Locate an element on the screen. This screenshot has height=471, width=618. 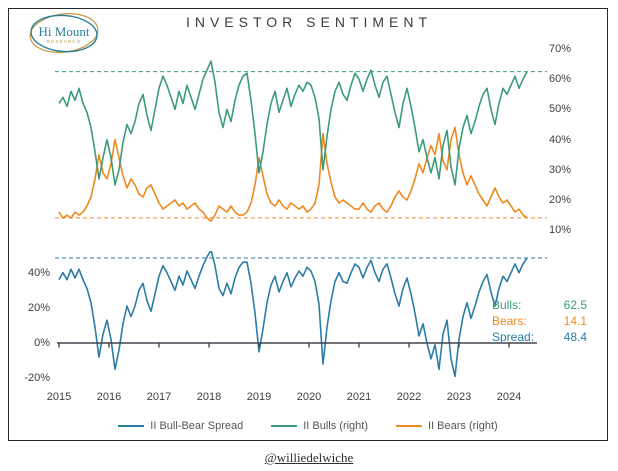
annotation-row: Bears: 14.1 is located at coordinates (539, 321).